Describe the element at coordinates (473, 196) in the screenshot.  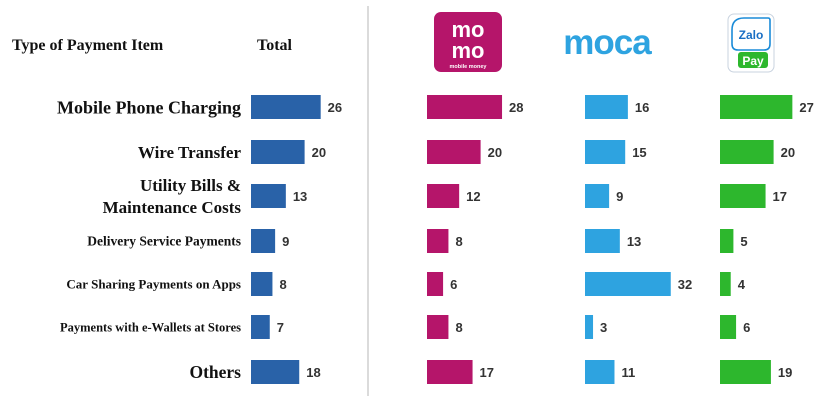
I see `value-label: 12` at that location.